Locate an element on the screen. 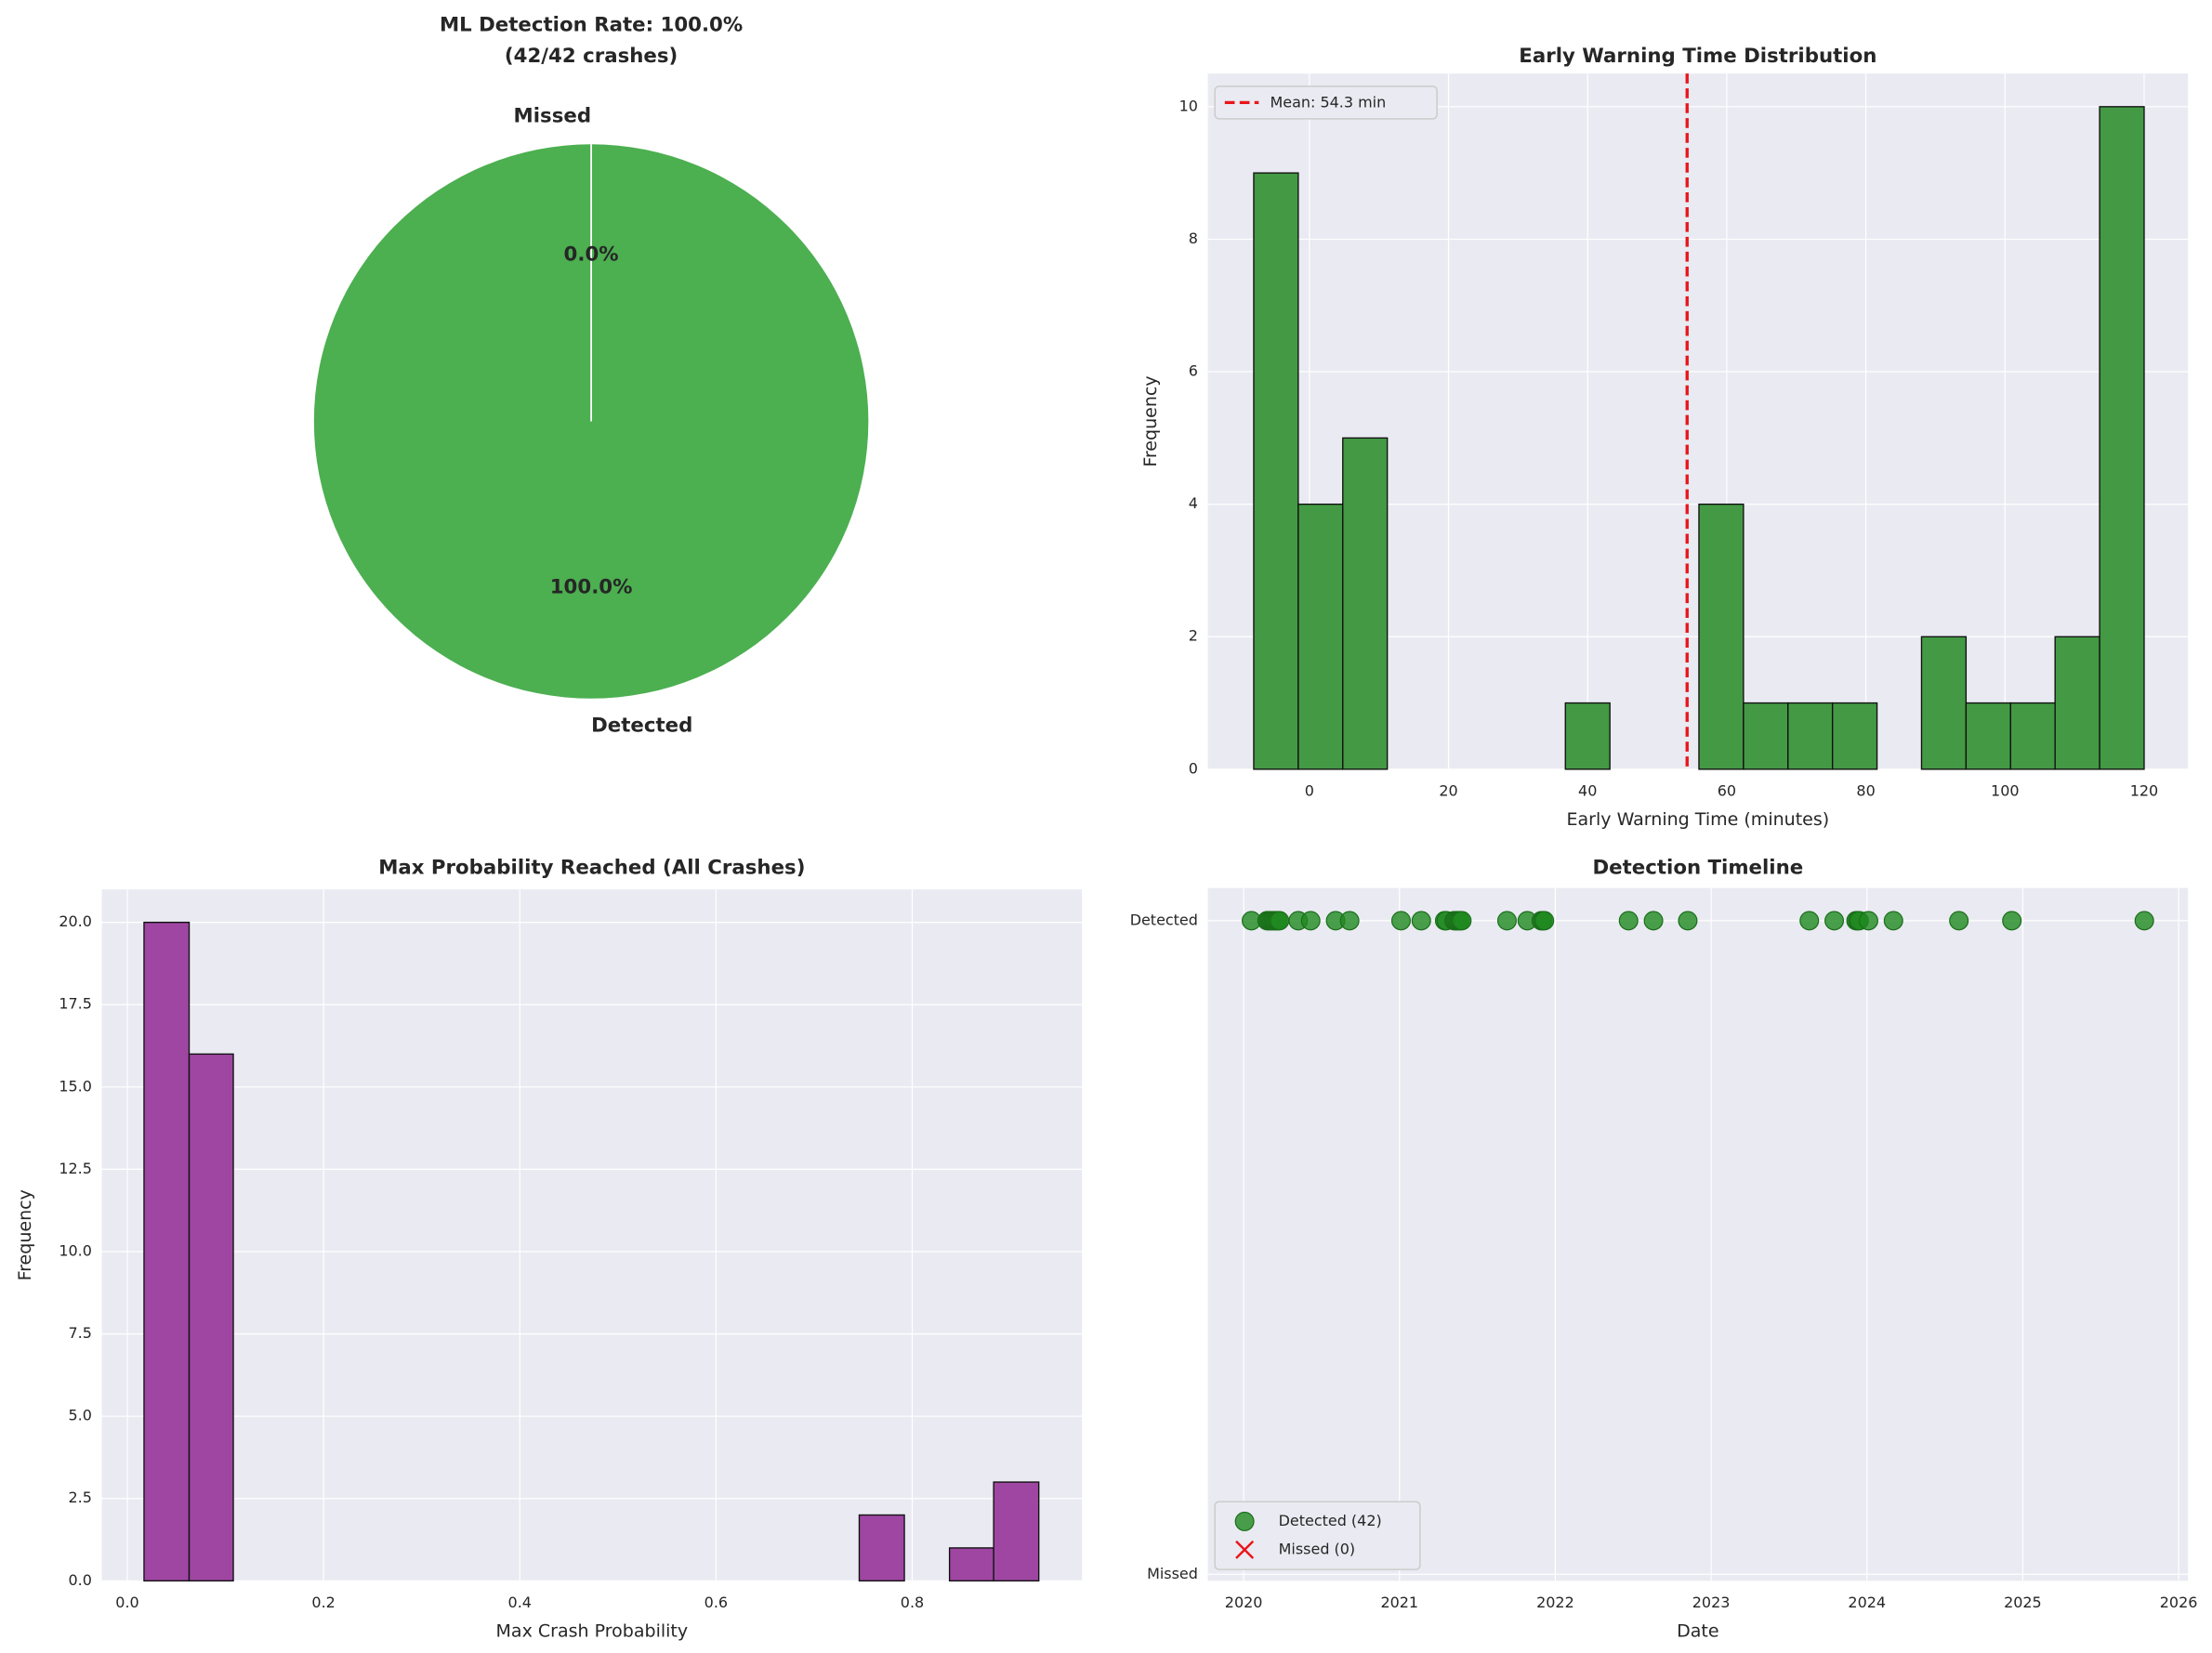 This screenshot has width=2212, height=1653. x-tick-label: 60 is located at coordinates (1727, 791).